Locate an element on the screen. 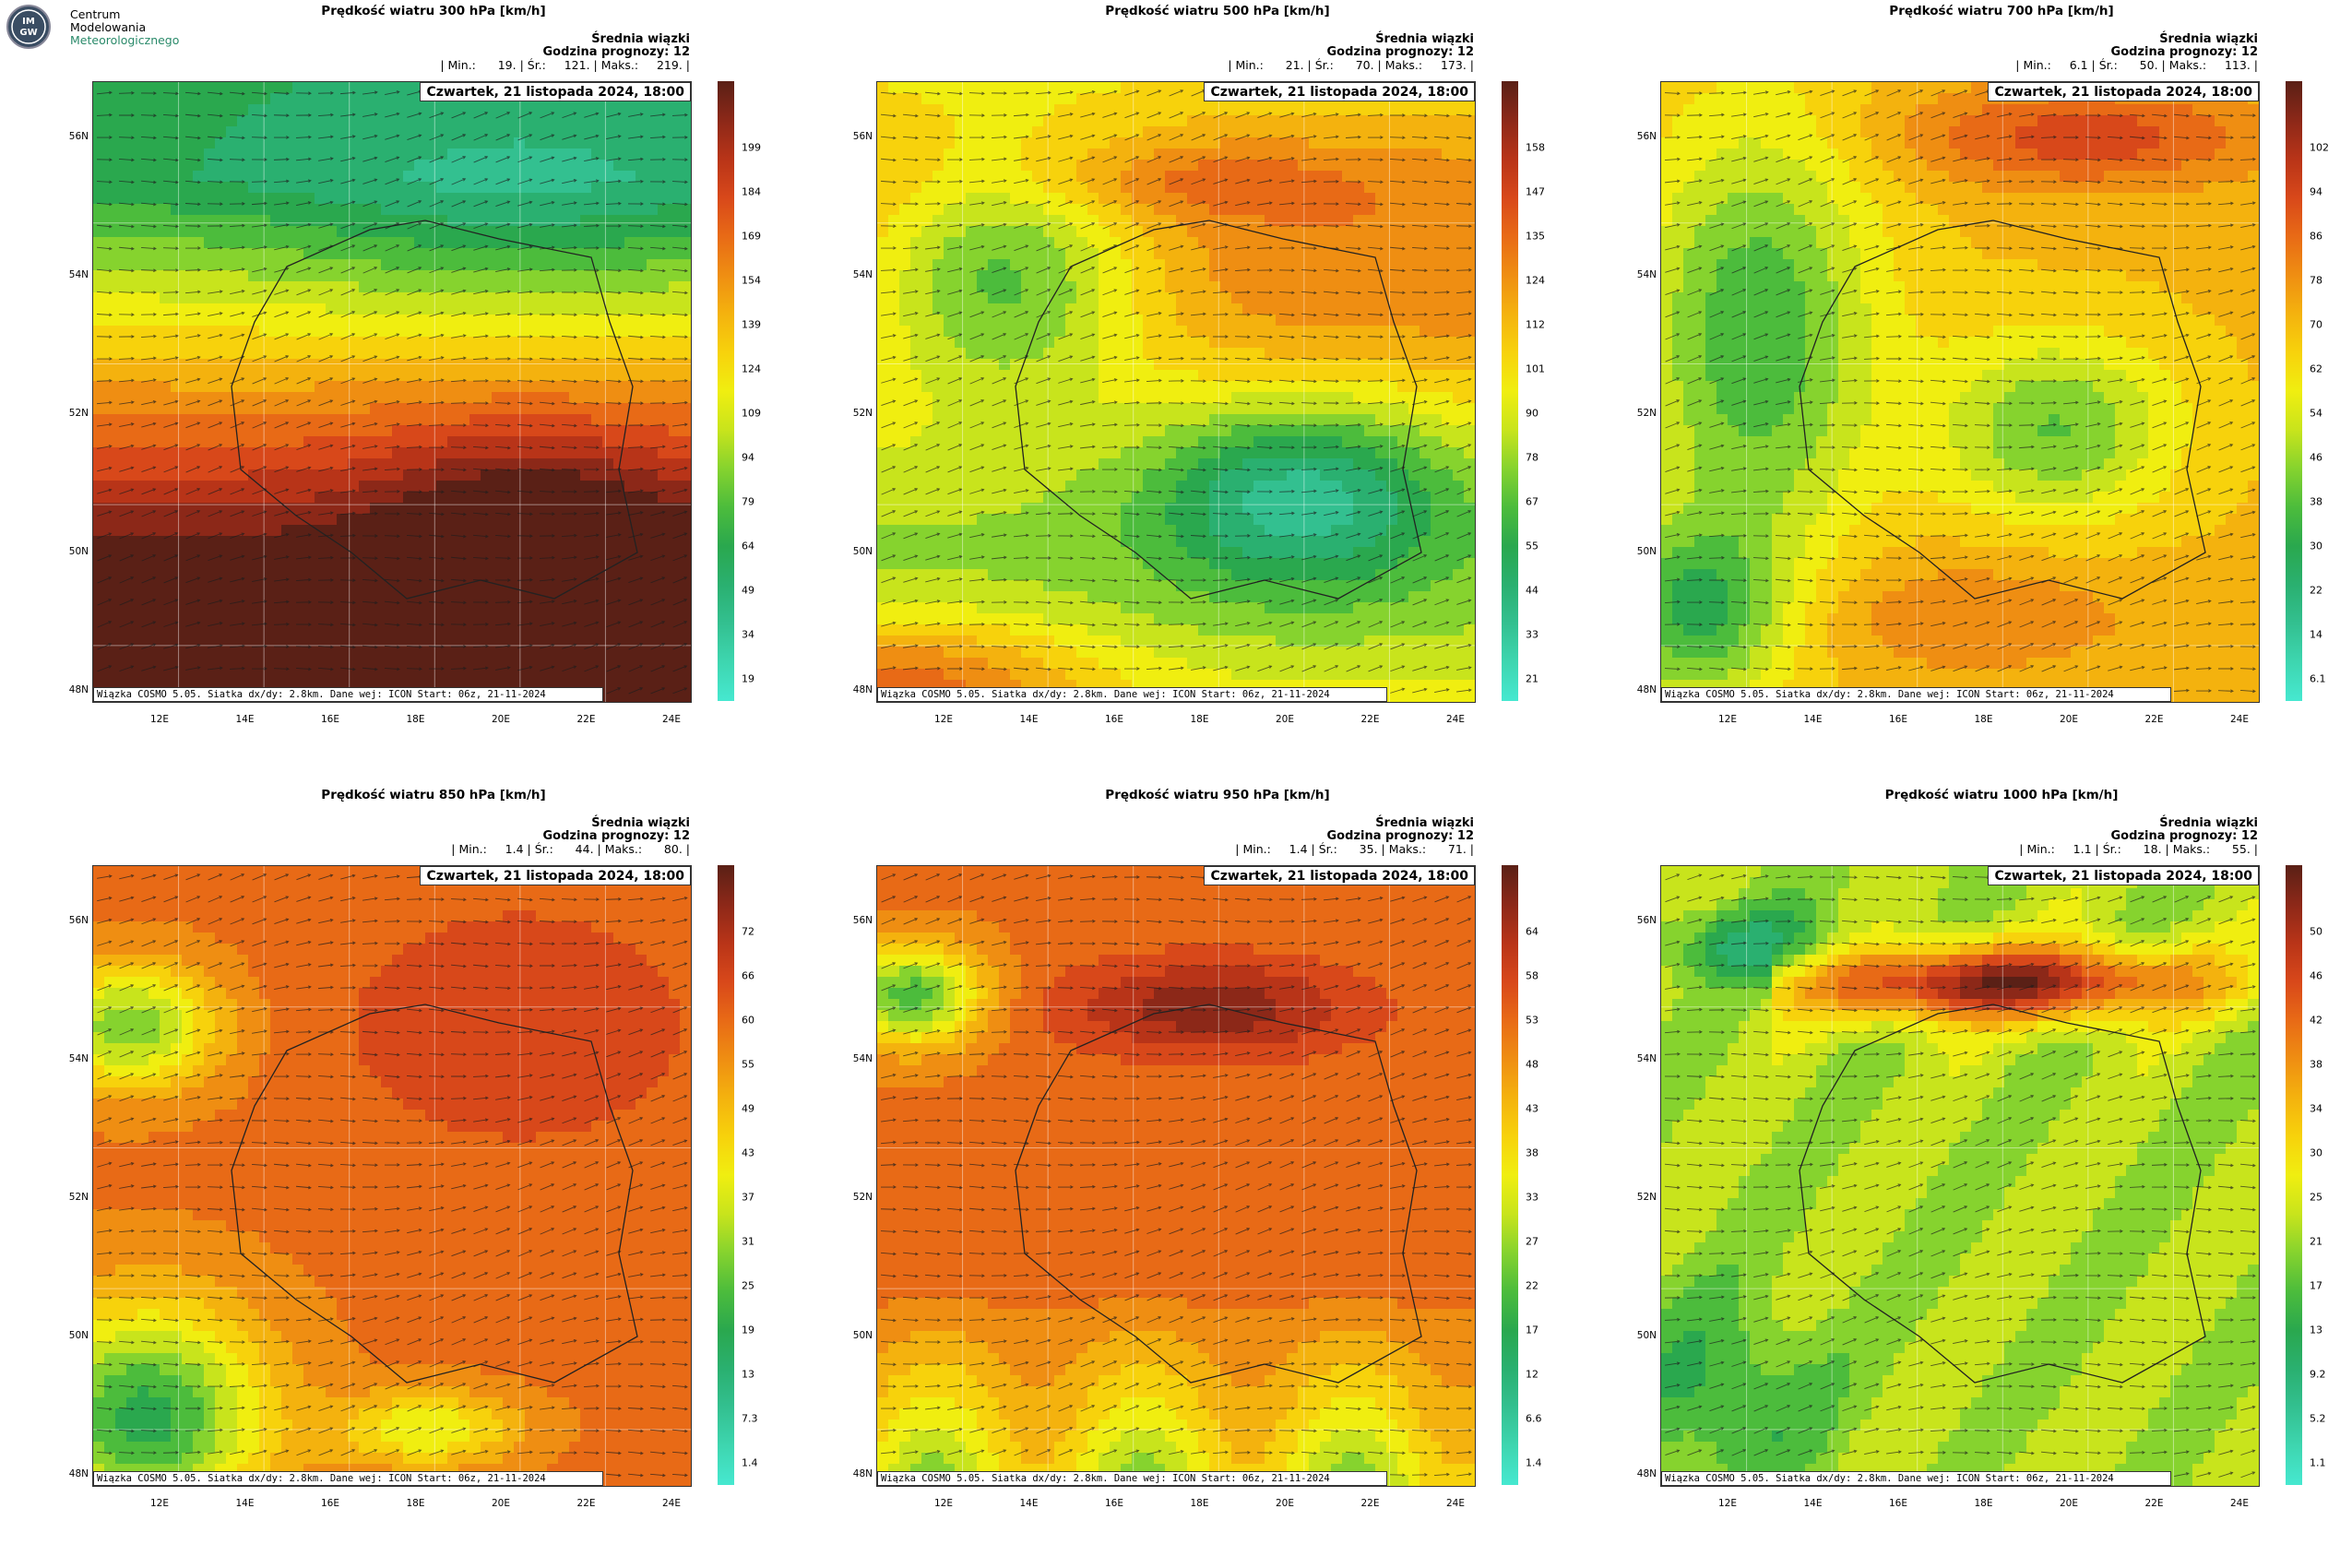 The height and width of the screenshot is (1568, 2352). svg-text: GW is located at coordinates (28, 33).